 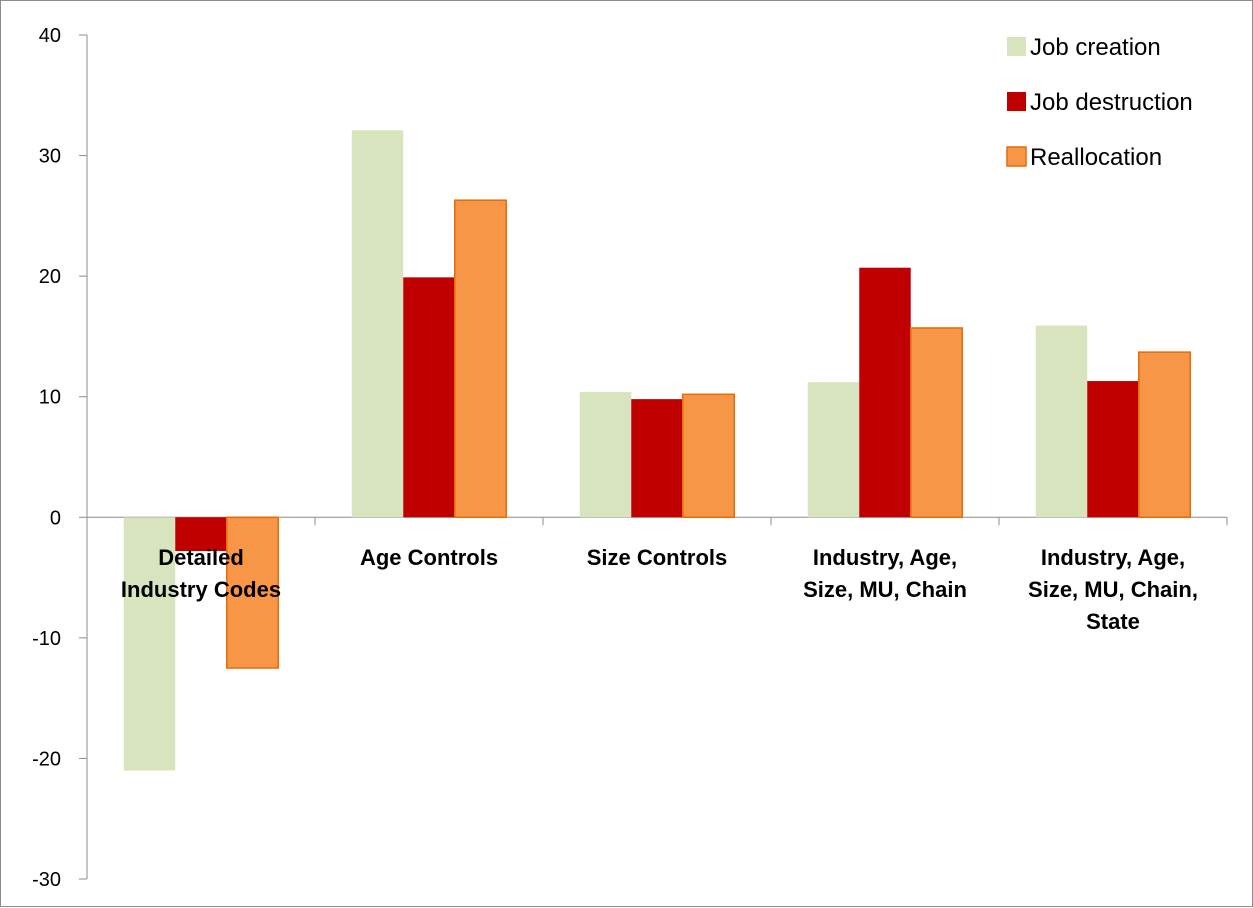 I want to click on legend: Job creation Job destruction Reallocation, so click(x=1099, y=102).